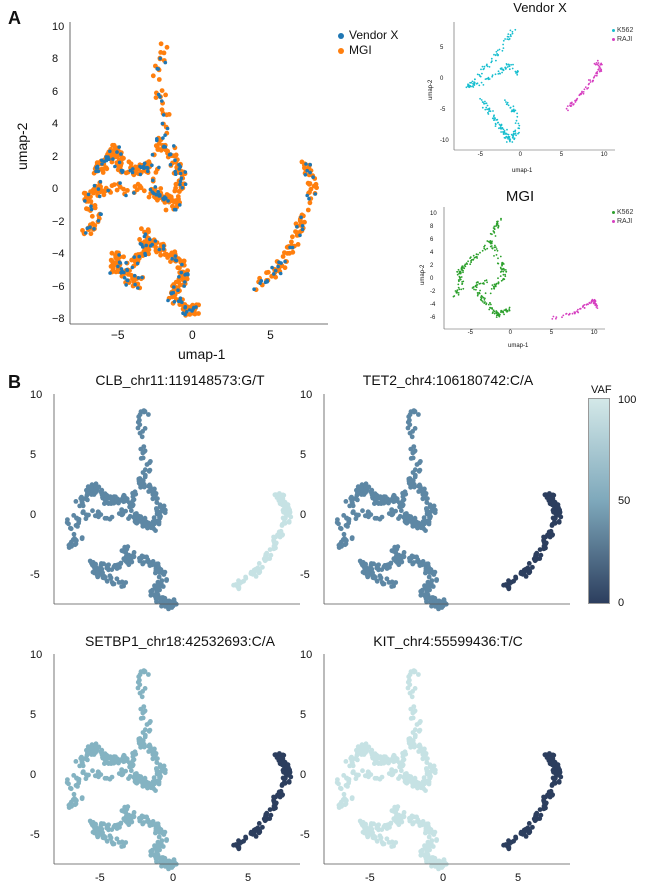  Describe the element at coordinates (601, 390) in the screenshot. I see `colorbar-title: VAF` at that location.